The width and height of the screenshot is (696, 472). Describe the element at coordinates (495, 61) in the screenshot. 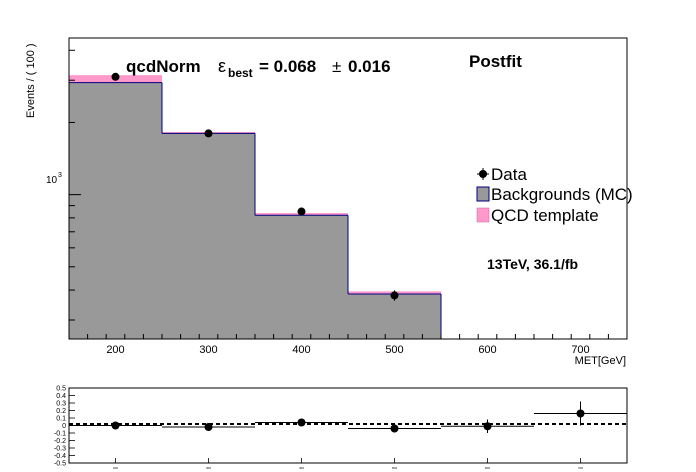

I see `postfit-label: Postfit` at that location.